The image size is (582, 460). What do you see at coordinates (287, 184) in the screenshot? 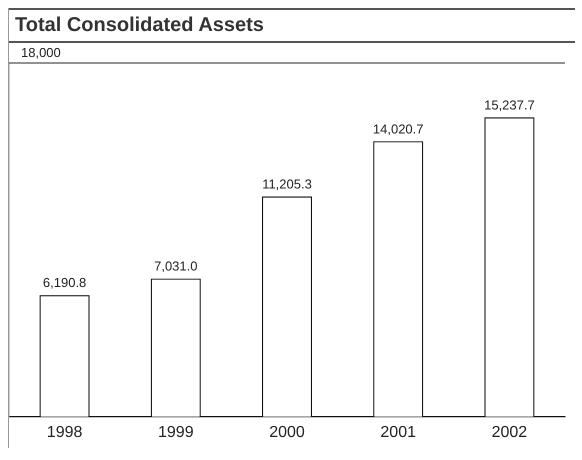
I see `data-label: 11,205.3` at bounding box center [287, 184].